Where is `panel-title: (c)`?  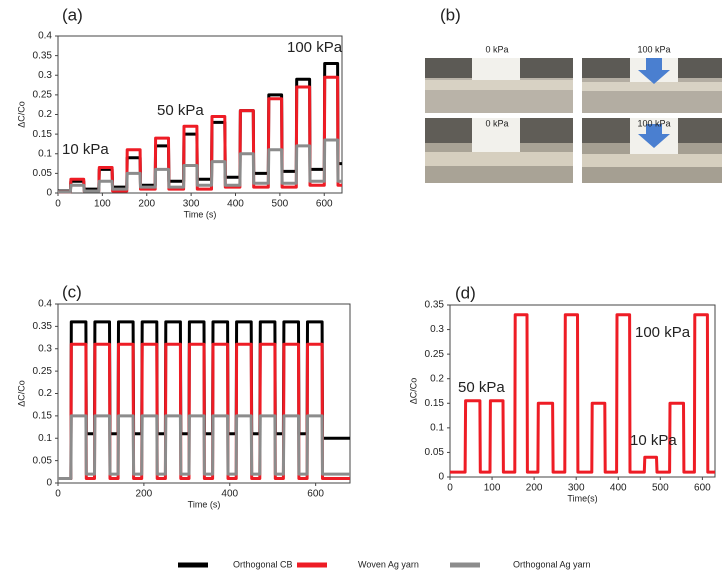 panel-title: (c) is located at coordinates (72, 291).